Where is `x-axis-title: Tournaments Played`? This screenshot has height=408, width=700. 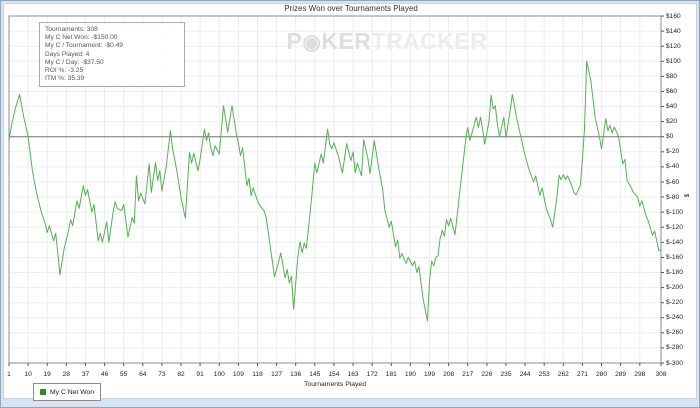 x-axis-title: Tournaments Played is located at coordinates (335, 384).